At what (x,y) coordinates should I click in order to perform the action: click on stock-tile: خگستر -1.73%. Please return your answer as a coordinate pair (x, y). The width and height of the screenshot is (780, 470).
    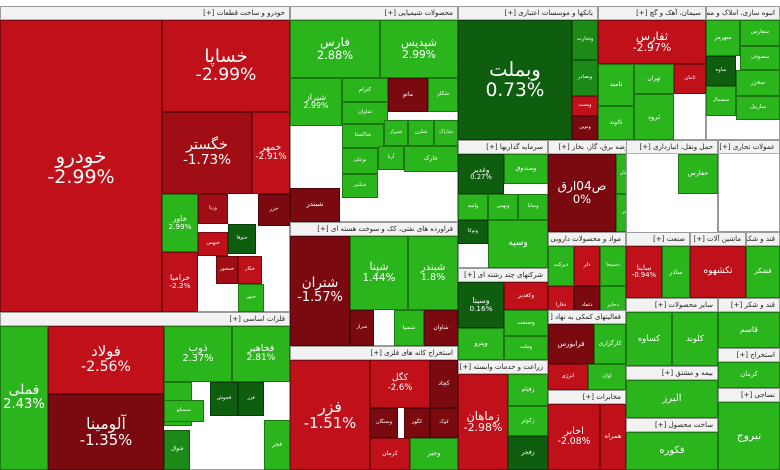
    Looking at the image, I should click on (207, 153).